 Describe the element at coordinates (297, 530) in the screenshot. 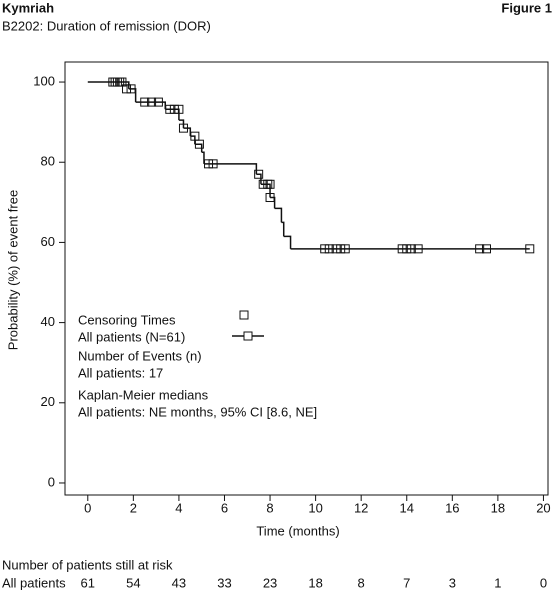

I see `x-axis-label: Time (months)` at that location.